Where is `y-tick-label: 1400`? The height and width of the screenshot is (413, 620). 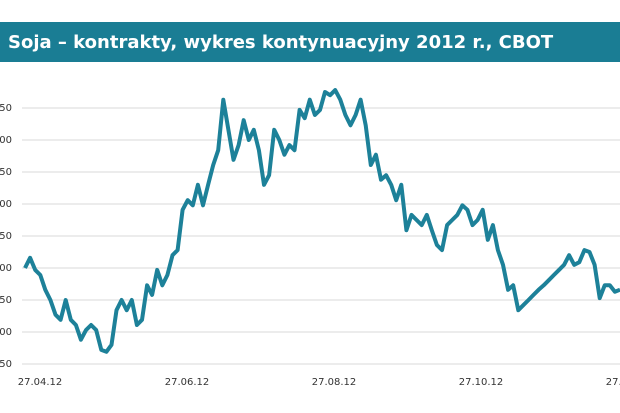
y-tick-label: 1400 is located at coordinates (6, 332).